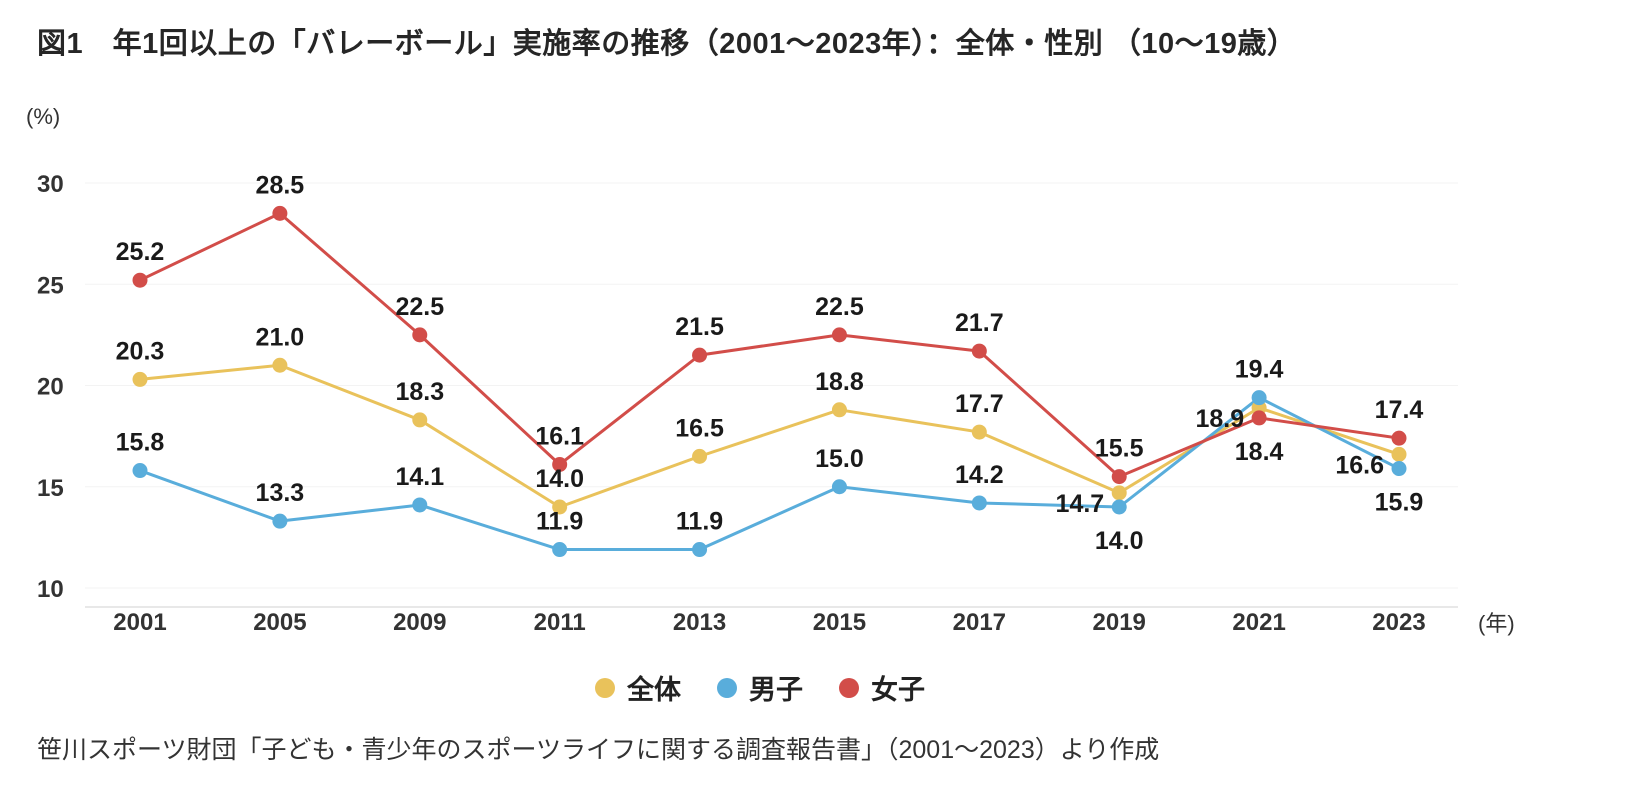  What do you see at coordinates (50, 285) in the screenshot?
I see `y-tick-label: 25` at bounding box center [50, 285].